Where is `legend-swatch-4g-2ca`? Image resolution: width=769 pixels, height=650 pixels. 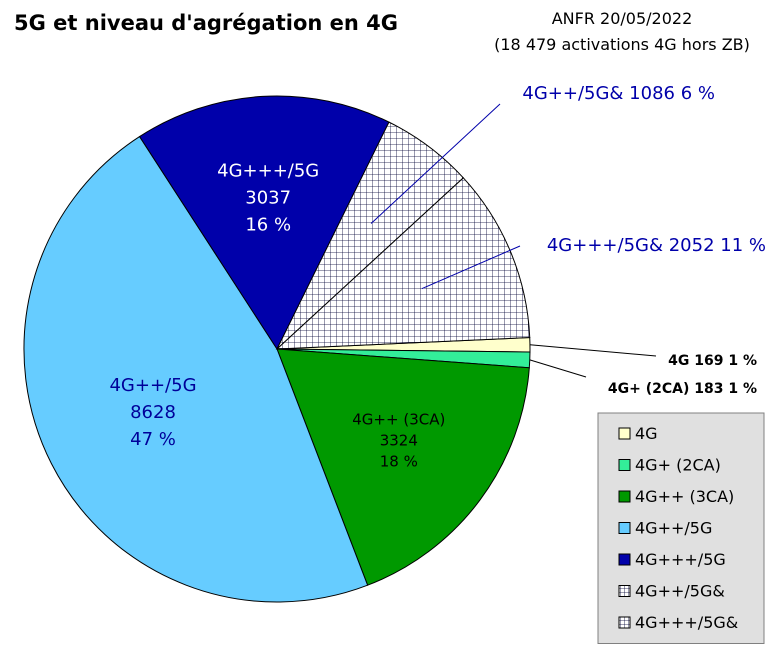
legend-swatch-4g-2ca is located at coordinates (624, 465).